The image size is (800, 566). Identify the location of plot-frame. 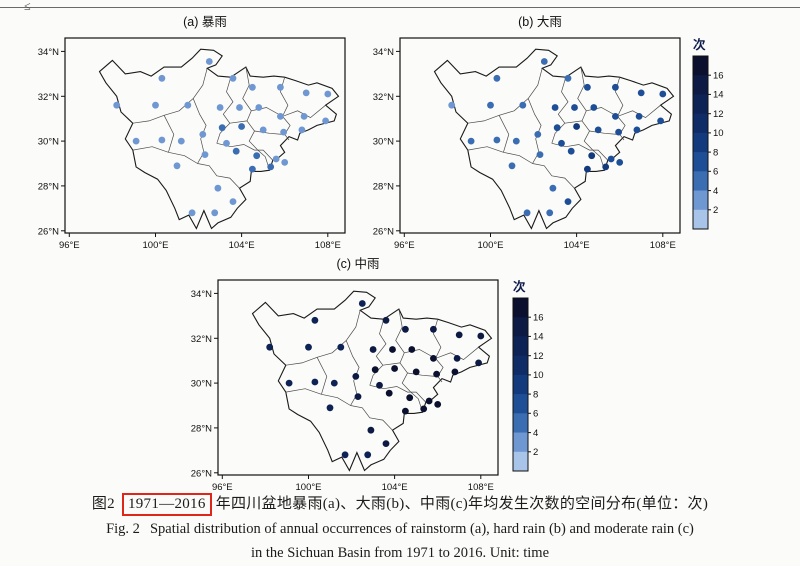
(358, 377).